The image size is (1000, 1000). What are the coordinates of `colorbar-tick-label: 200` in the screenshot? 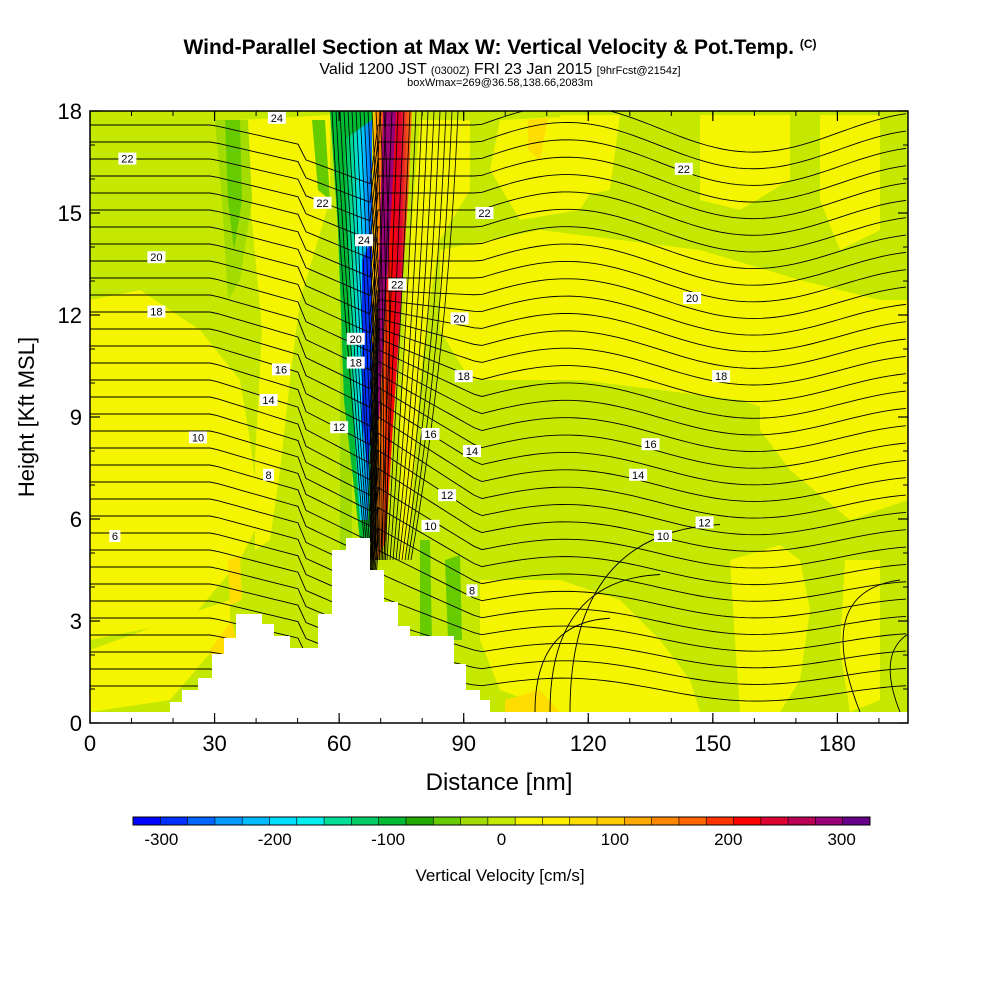 It's located at (728, 839).